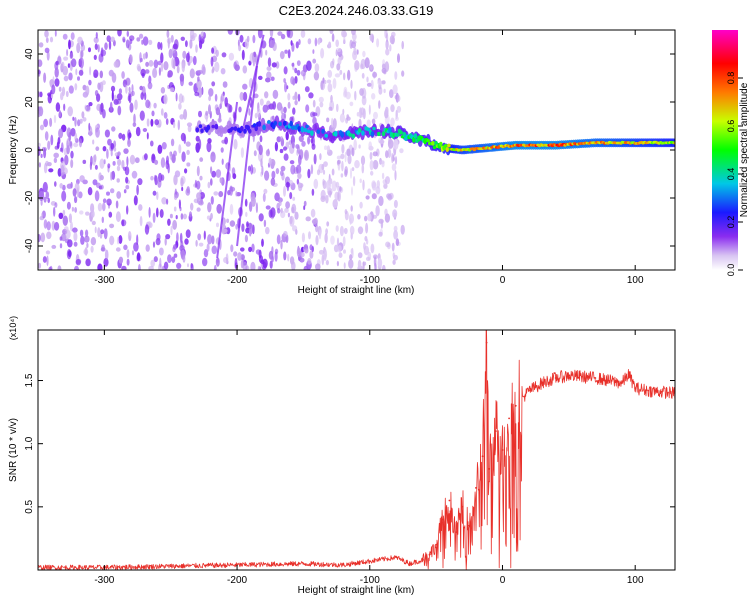 This screenshot has height=600, width=750. Describe the element at coordinates (356, 10) in the screenshot. I see `figure-title: C2E3.2024.246.03.33.G19` at that location.